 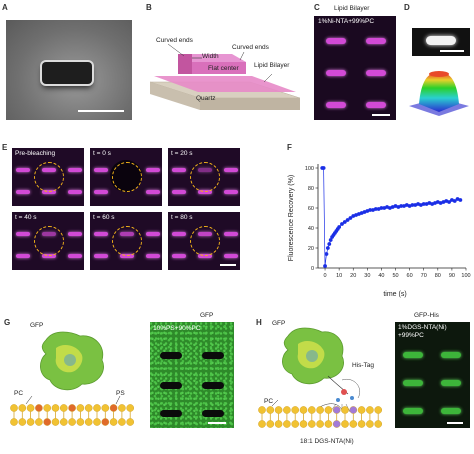 What do you see at coordinates (67, 73) in the screenshot?
I see `sem-trench` at bounding box center [67, 73].